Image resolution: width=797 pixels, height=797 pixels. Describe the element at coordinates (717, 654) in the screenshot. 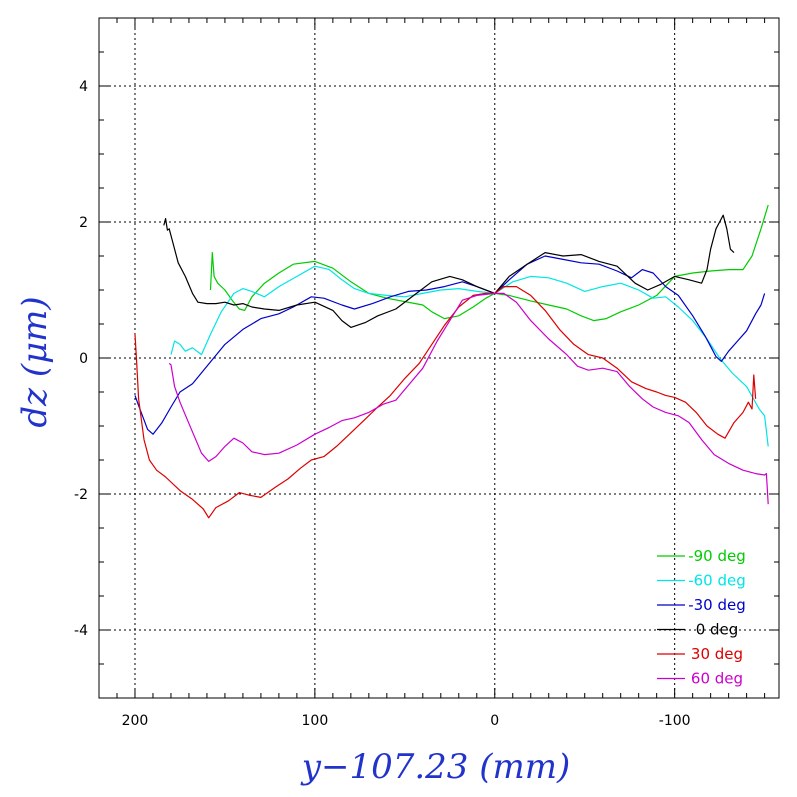

I see `legend-label: 30 deg` at that location.